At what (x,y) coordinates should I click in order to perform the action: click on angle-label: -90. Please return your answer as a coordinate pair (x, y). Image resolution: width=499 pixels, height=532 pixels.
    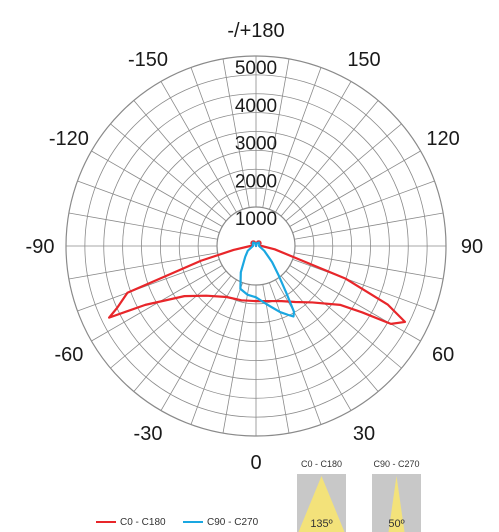
    Looking at the image, I should click on (40, 247).